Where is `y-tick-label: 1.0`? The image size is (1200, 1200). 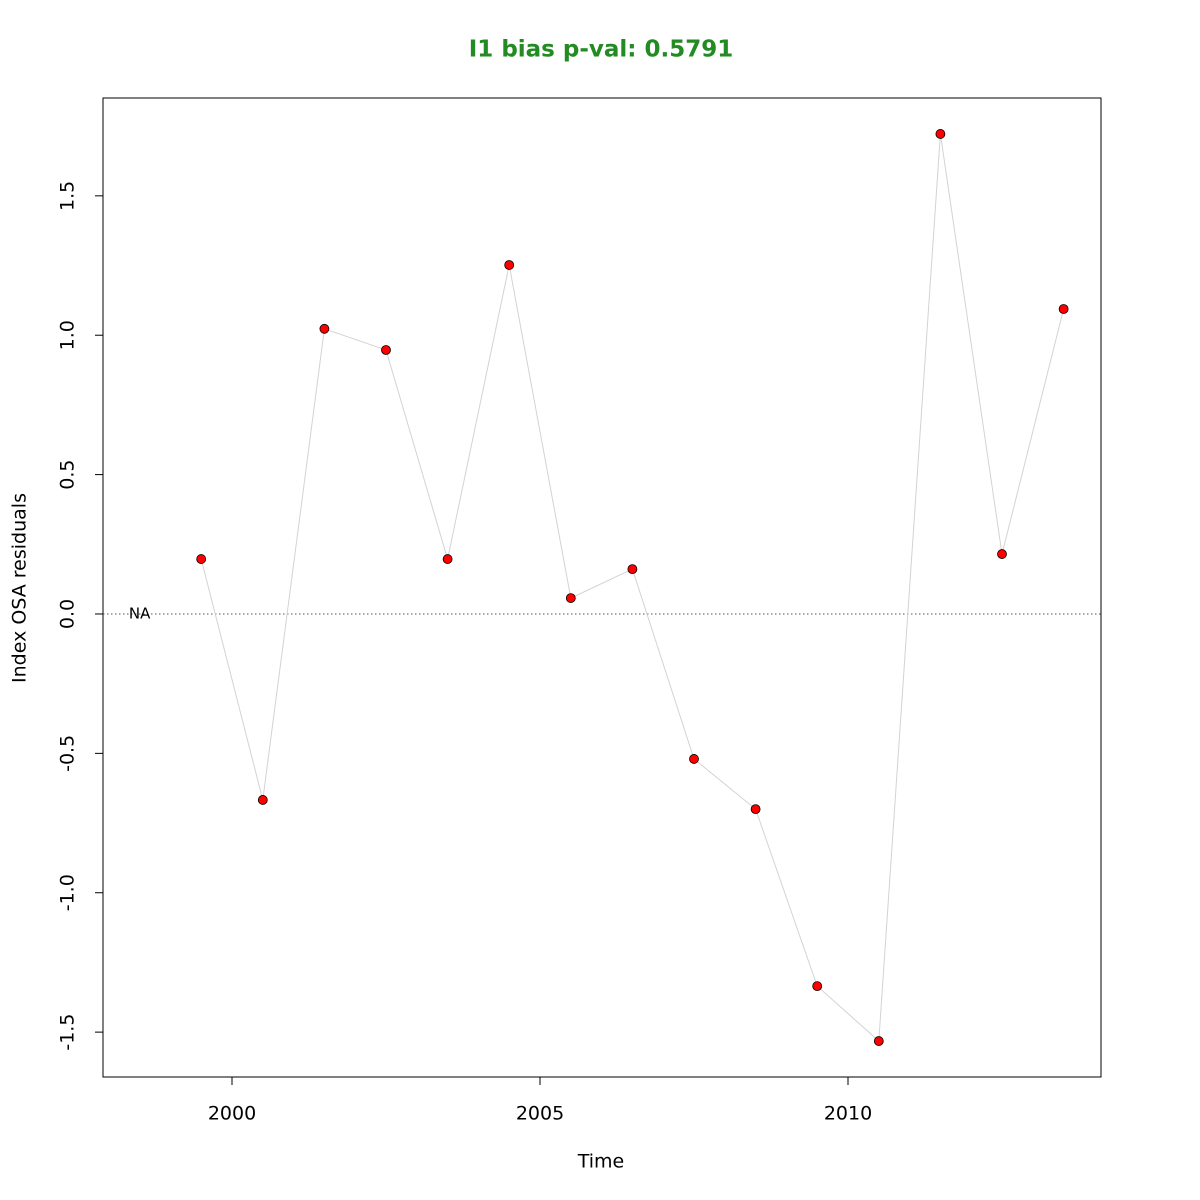
y-tick-label: 1.0 is located at coordinates (68, 335).